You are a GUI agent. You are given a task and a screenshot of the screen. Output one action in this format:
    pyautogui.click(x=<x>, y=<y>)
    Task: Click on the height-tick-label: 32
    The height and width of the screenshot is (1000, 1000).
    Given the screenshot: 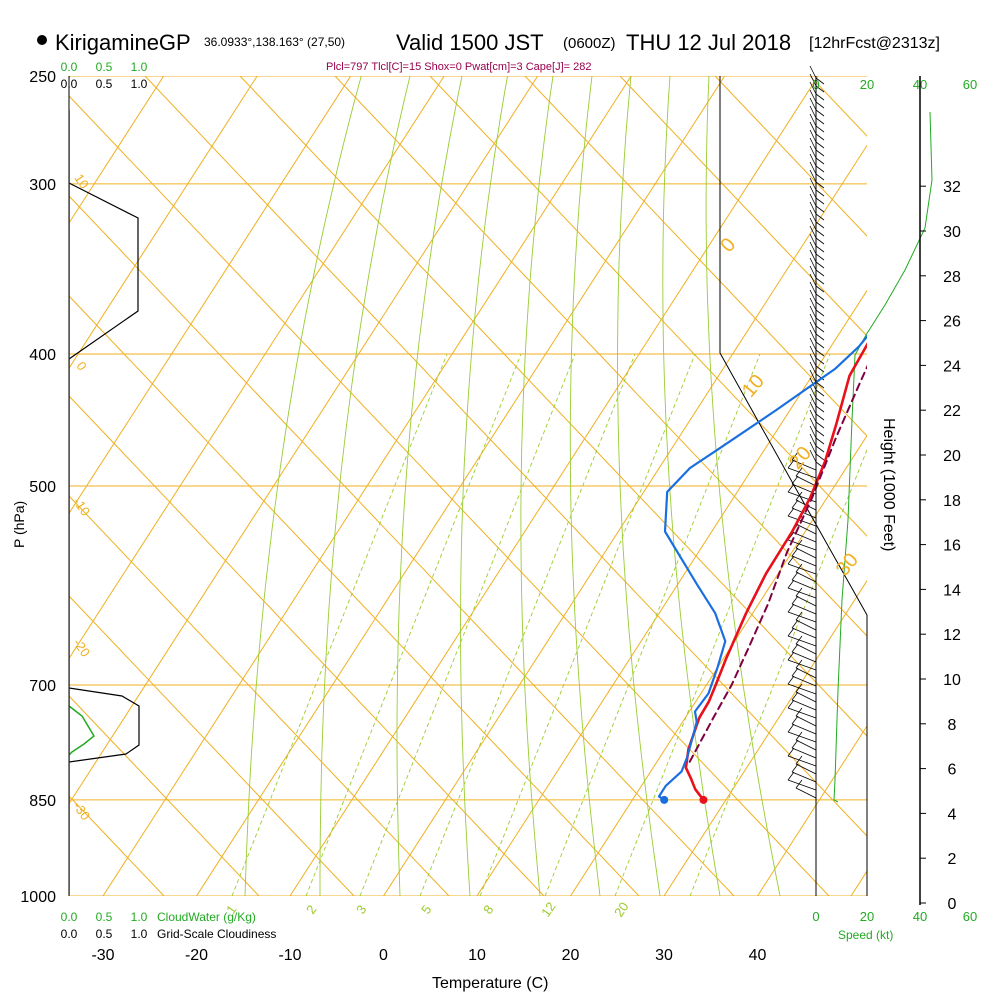 What is the action you would take?
    pyautogui.click(x=952, y=187)
    